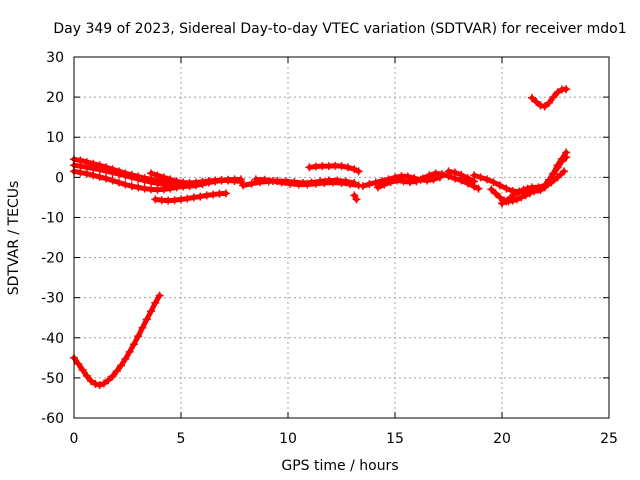 Image resolution: width=640 pixels, height=480 pixels. What do you see at coordinates (14, 238) in the screenshot?
I see `y-axis-label: SDTVAR / TECUs` at bounding box center [14, 238].